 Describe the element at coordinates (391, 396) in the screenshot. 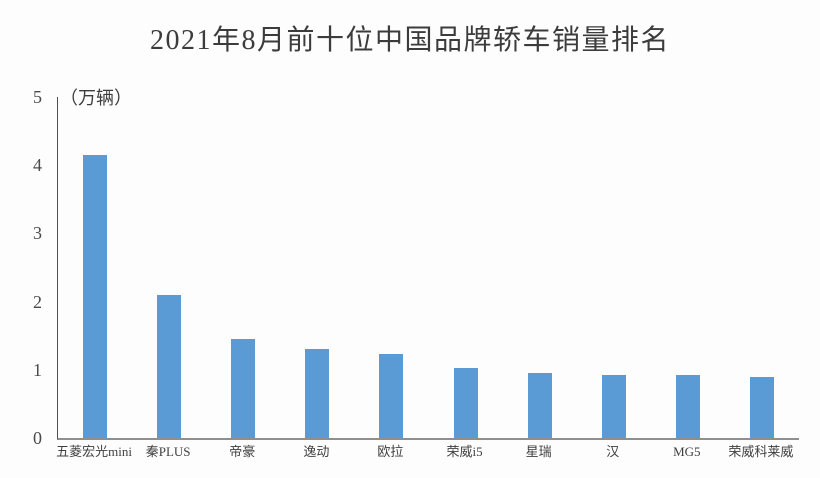

I see `bar-欧拉` at that location.